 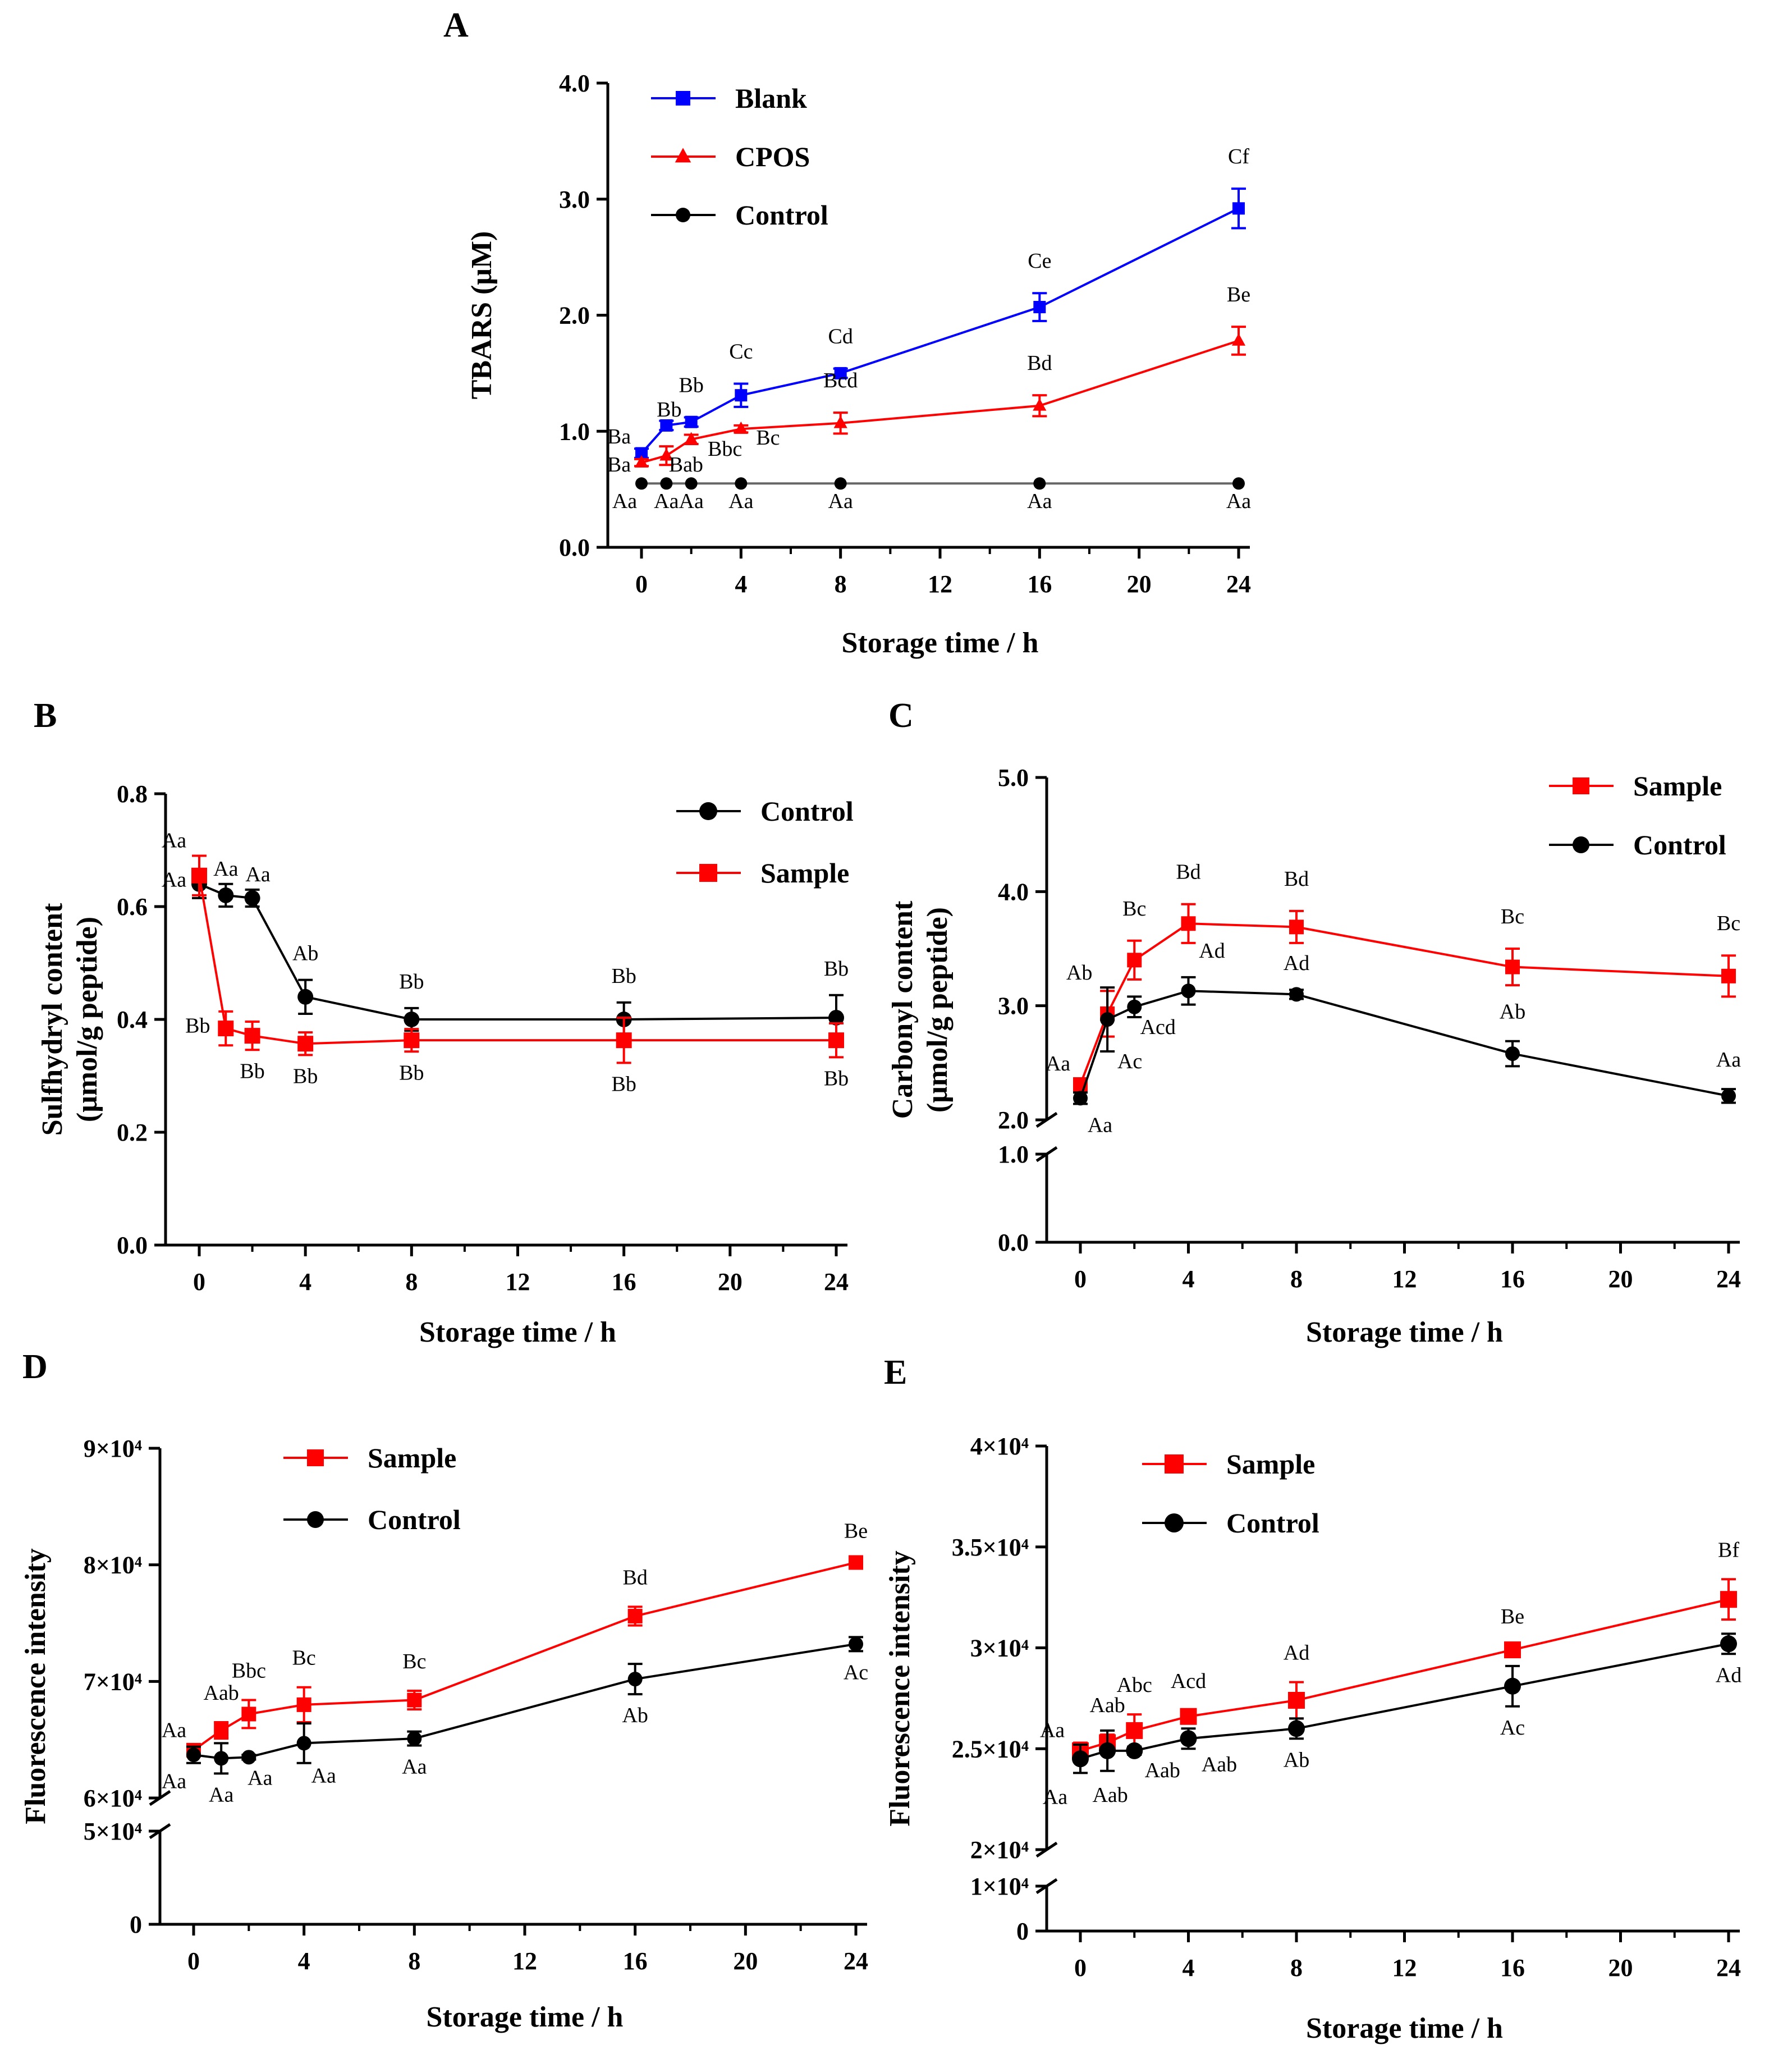 What do you see at coordinates (113, 1831) in the screenshot?
I see `y-tick-label: 5×10⁴` at bounding box center [113, 1831].